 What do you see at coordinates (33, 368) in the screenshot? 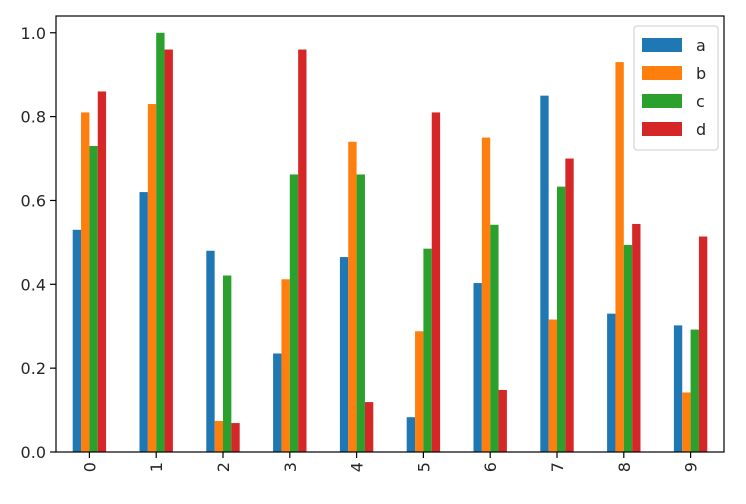
I see `y-tick-label: 0.2` at bounding box center [33, 368].